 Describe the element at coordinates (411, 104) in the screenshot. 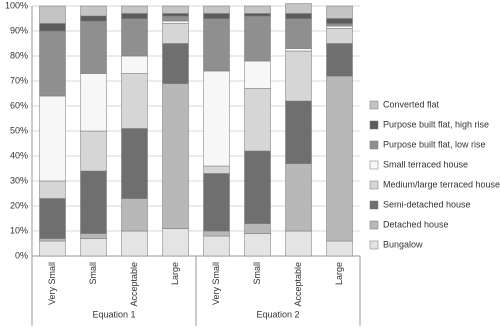

I see `legend-label: Converted flat` at that location.